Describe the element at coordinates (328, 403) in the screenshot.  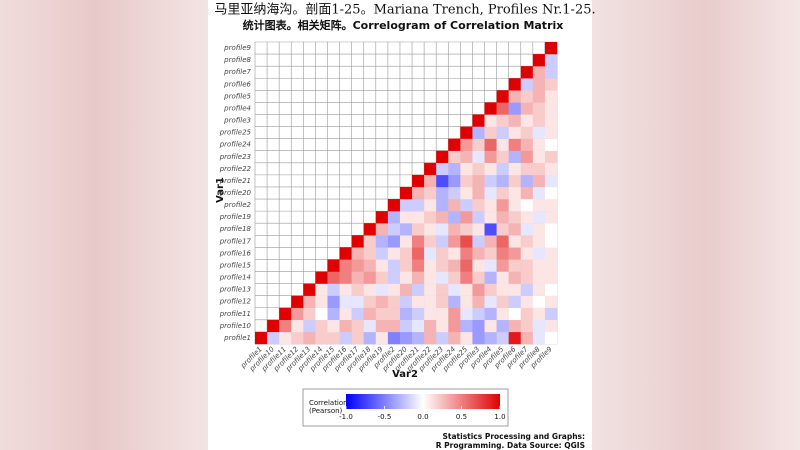
I see `legend-title: Correlation` at that location.